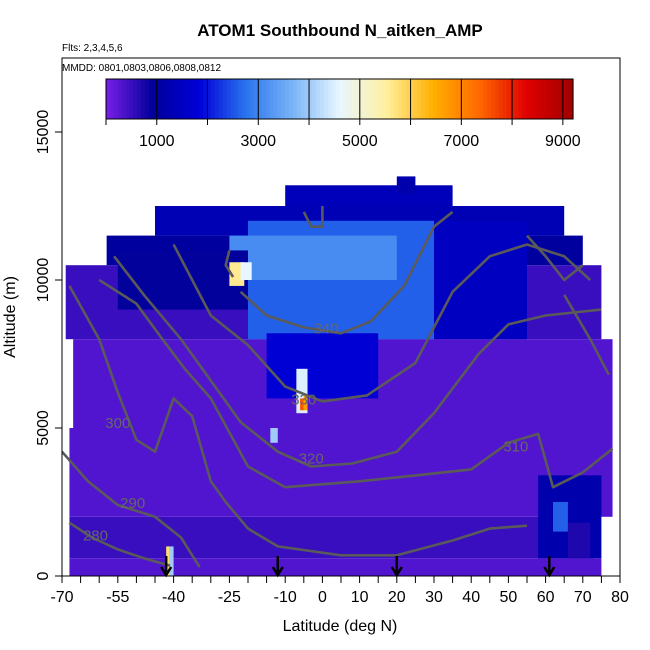 This screenshot has height=650, width=650. I want to click on x-tick-label--55: -55, so click(117, 597).